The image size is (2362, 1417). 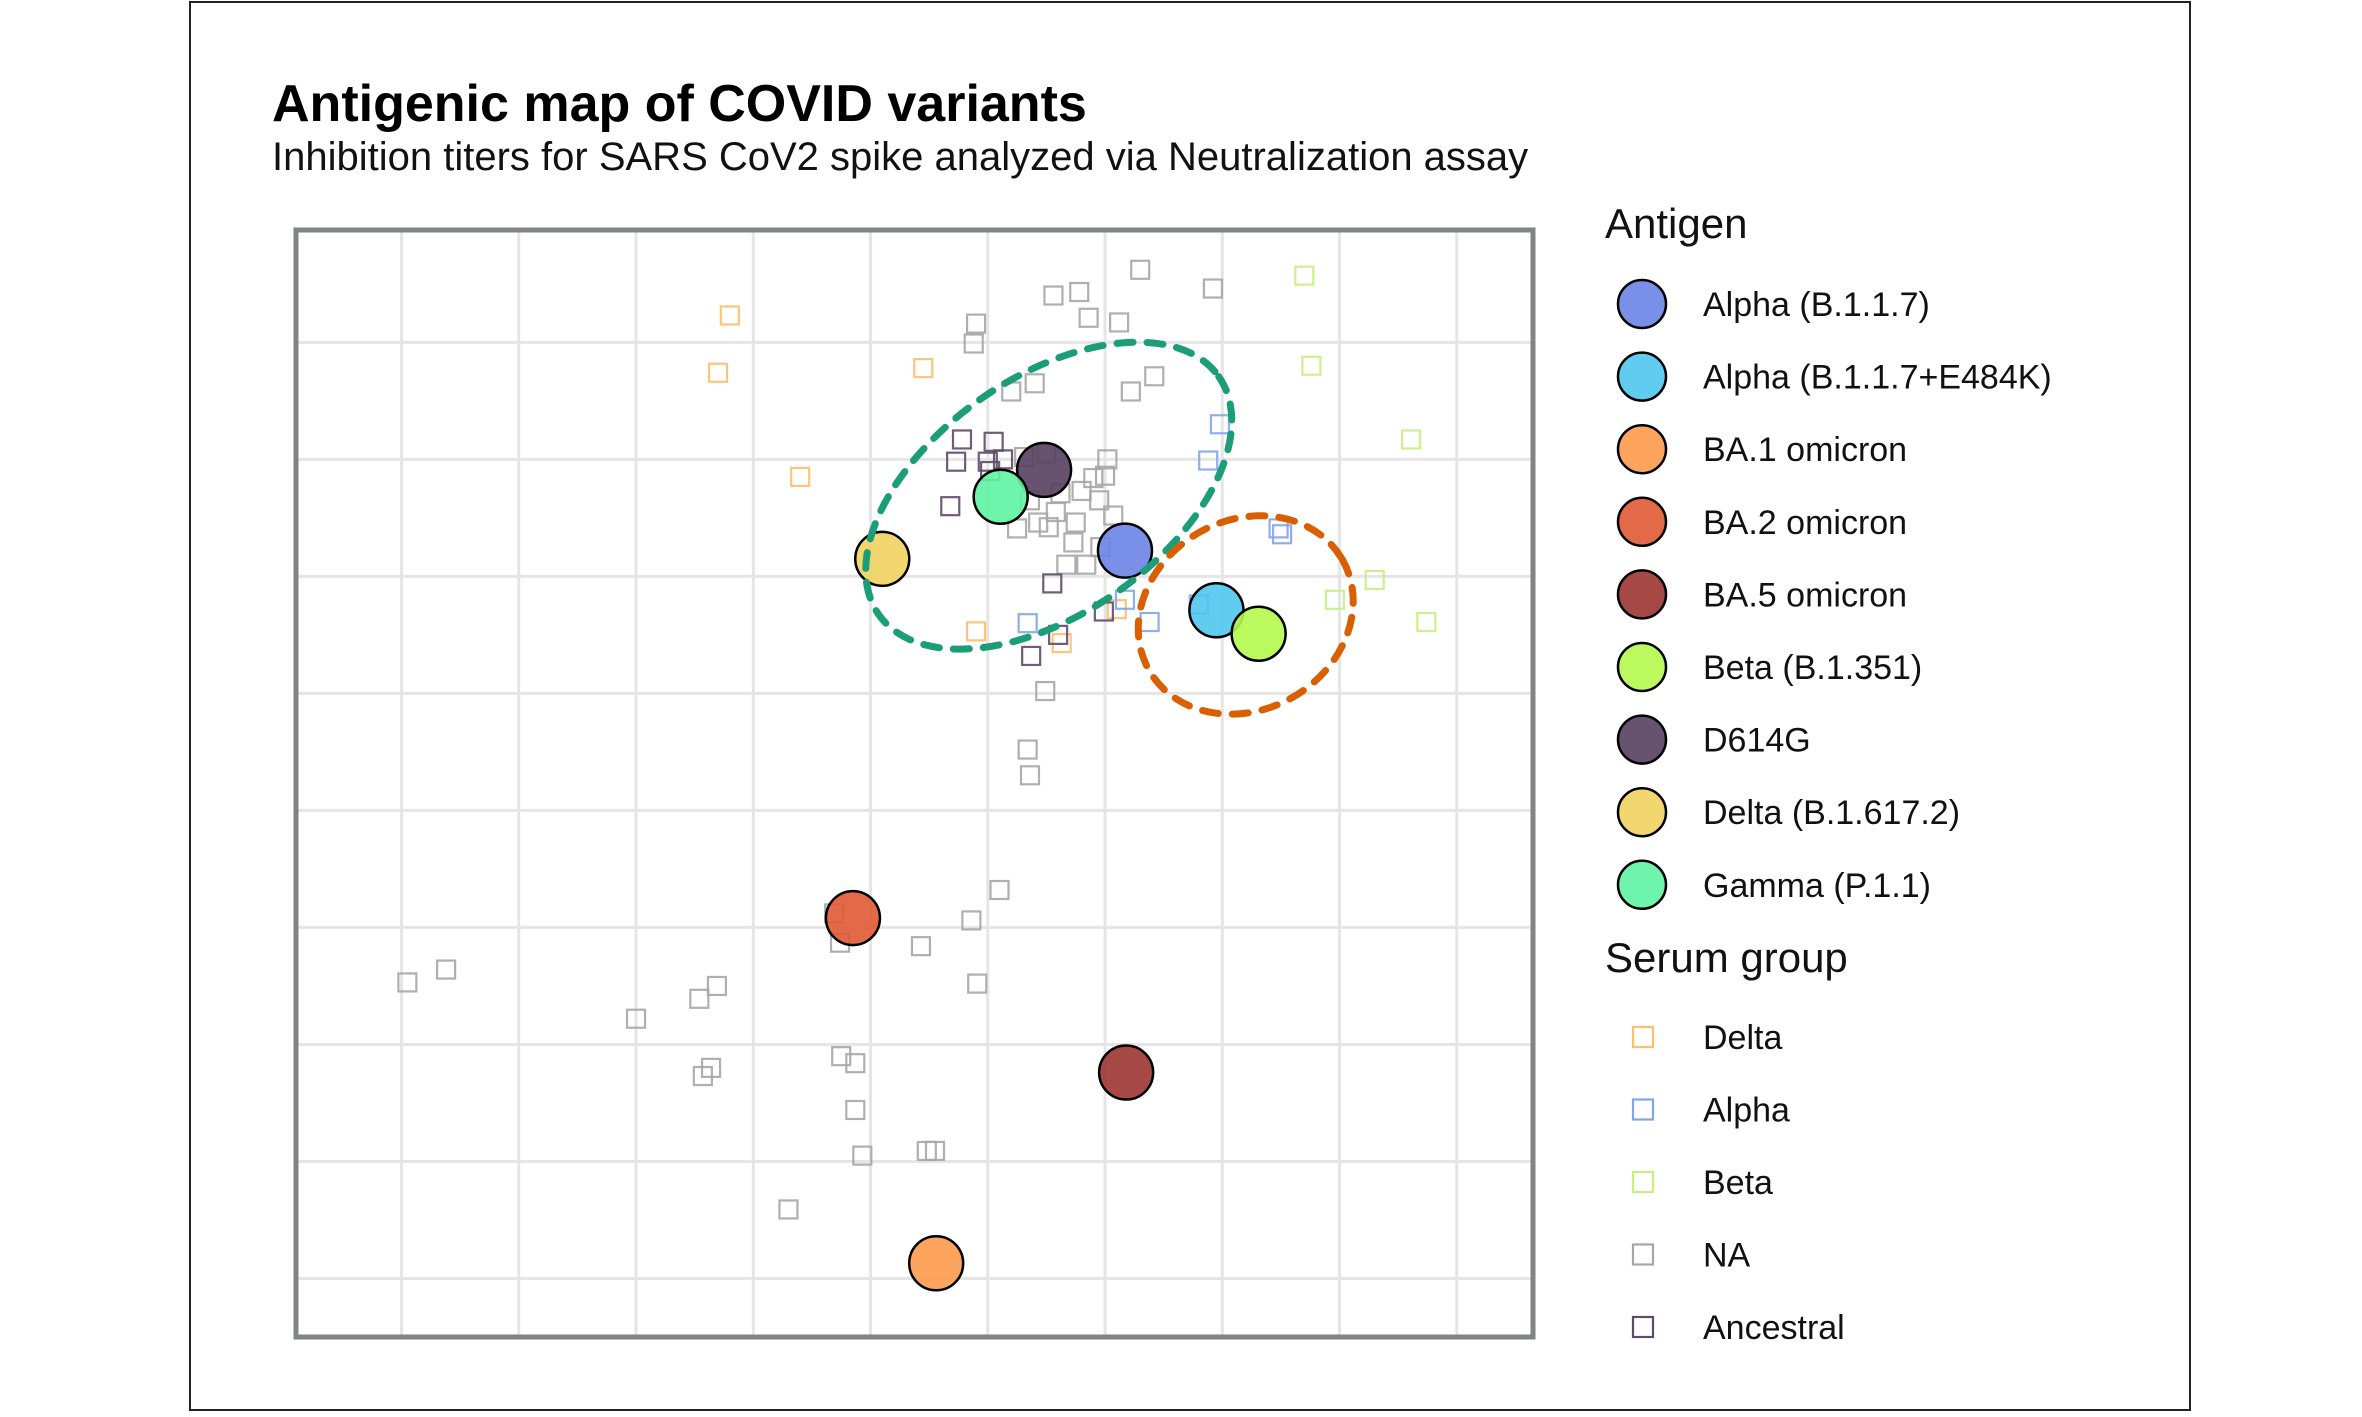 I want to click on legend-label-antigen: Beta (B.1.351), so click(x=1812, y=668).